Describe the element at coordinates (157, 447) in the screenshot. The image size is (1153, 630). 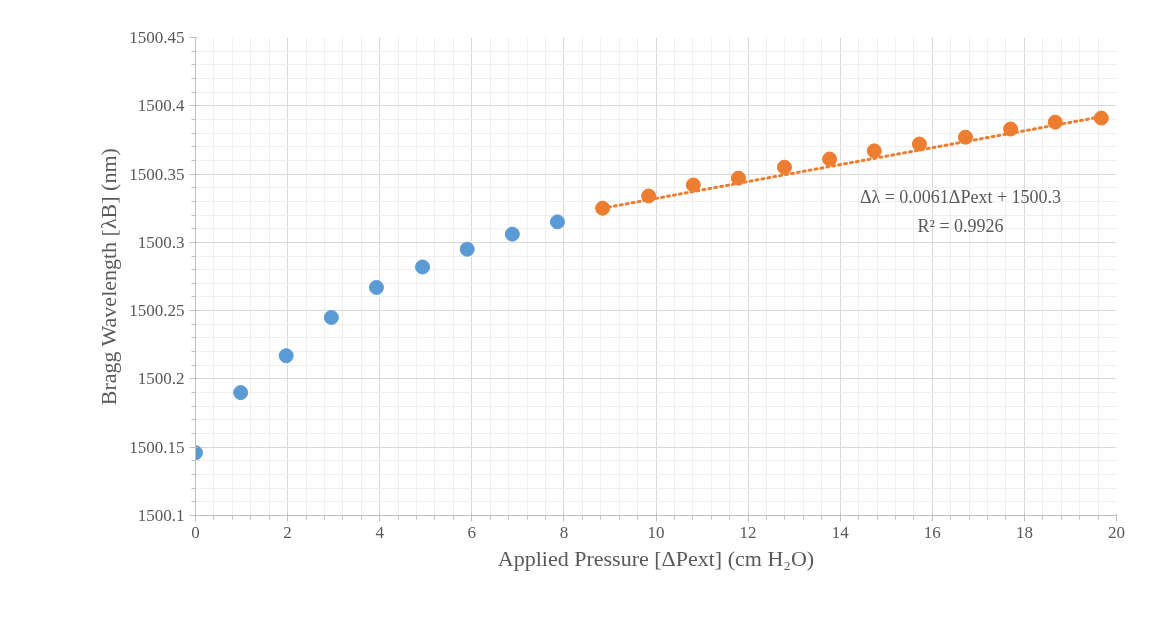
I see `y-tick-label: 1500.15` at that location.